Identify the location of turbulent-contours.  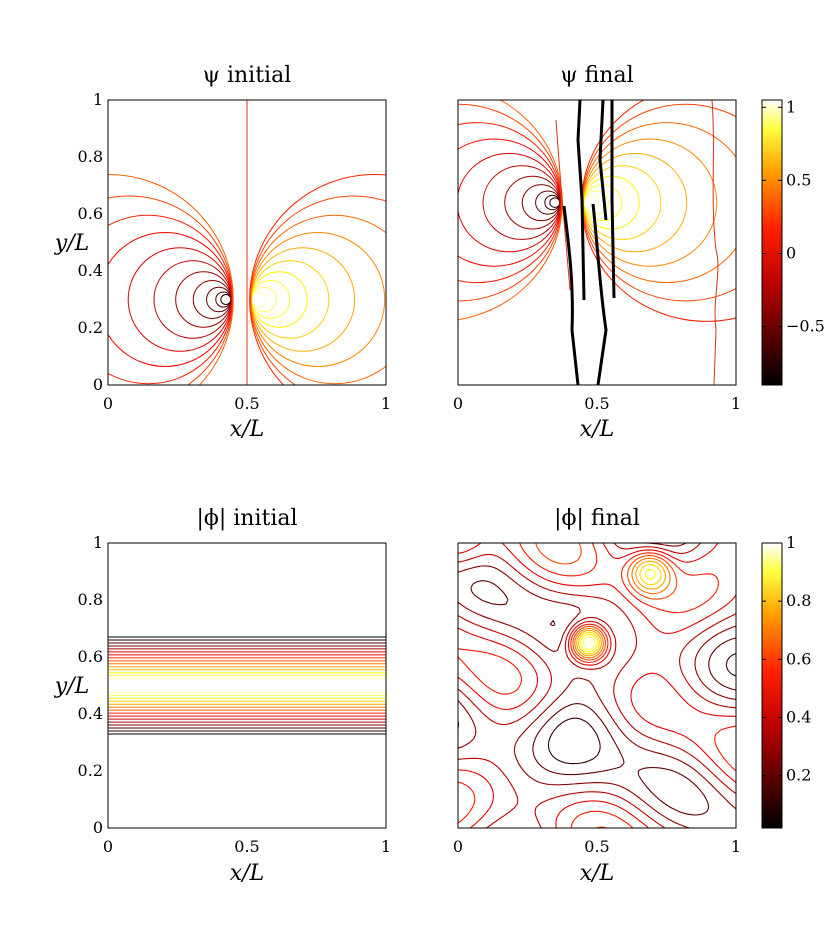
(597, 685).